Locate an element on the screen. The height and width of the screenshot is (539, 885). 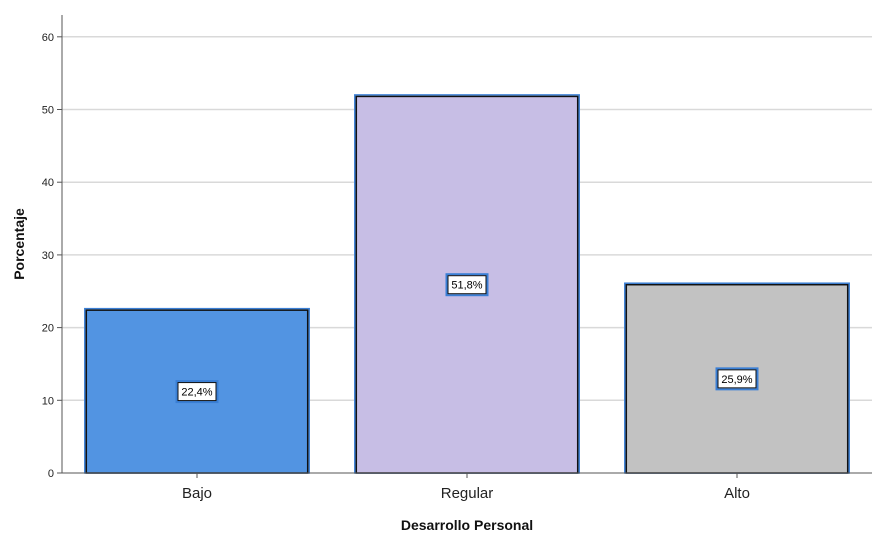
x-category-label: Alto is located at coordinates (737, 493).